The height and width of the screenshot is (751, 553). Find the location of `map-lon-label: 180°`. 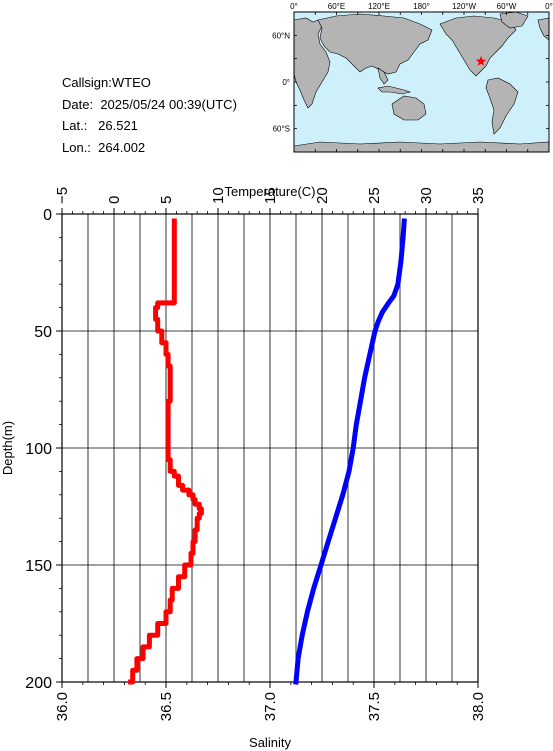

map-lon-label: 180° is located at coordinates (421, 6).